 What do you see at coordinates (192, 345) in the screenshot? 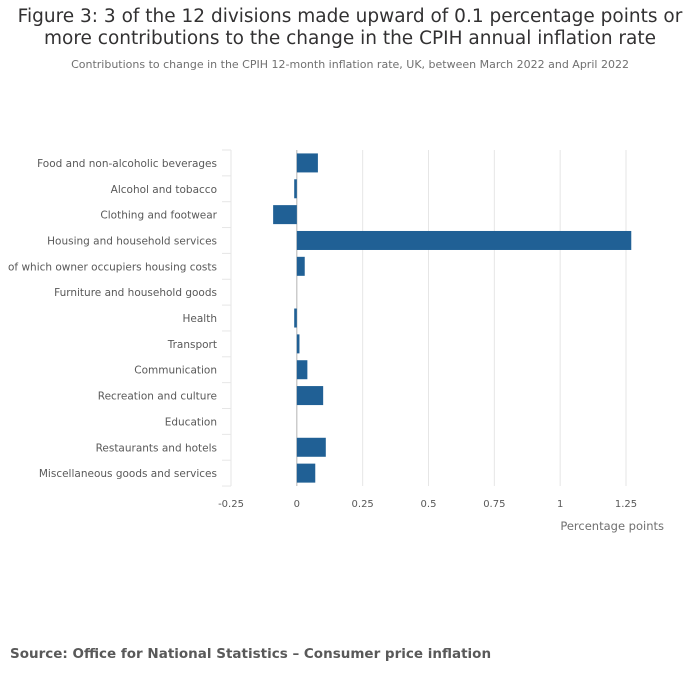
I see `category-label: Transport` at bounding box center [192, 345].